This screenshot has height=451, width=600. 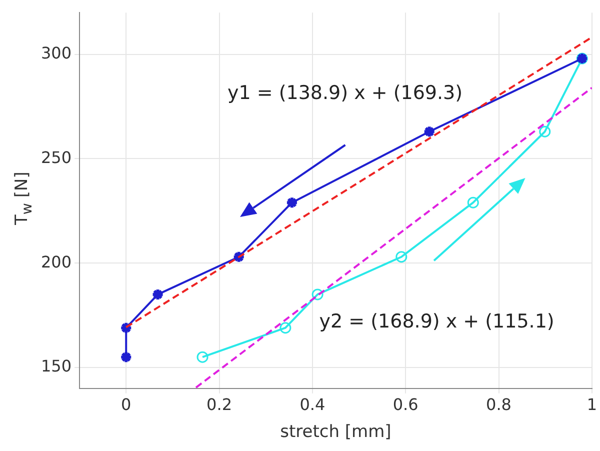 I want to click on y-tick-label: 150, so click(x=56, y=366).